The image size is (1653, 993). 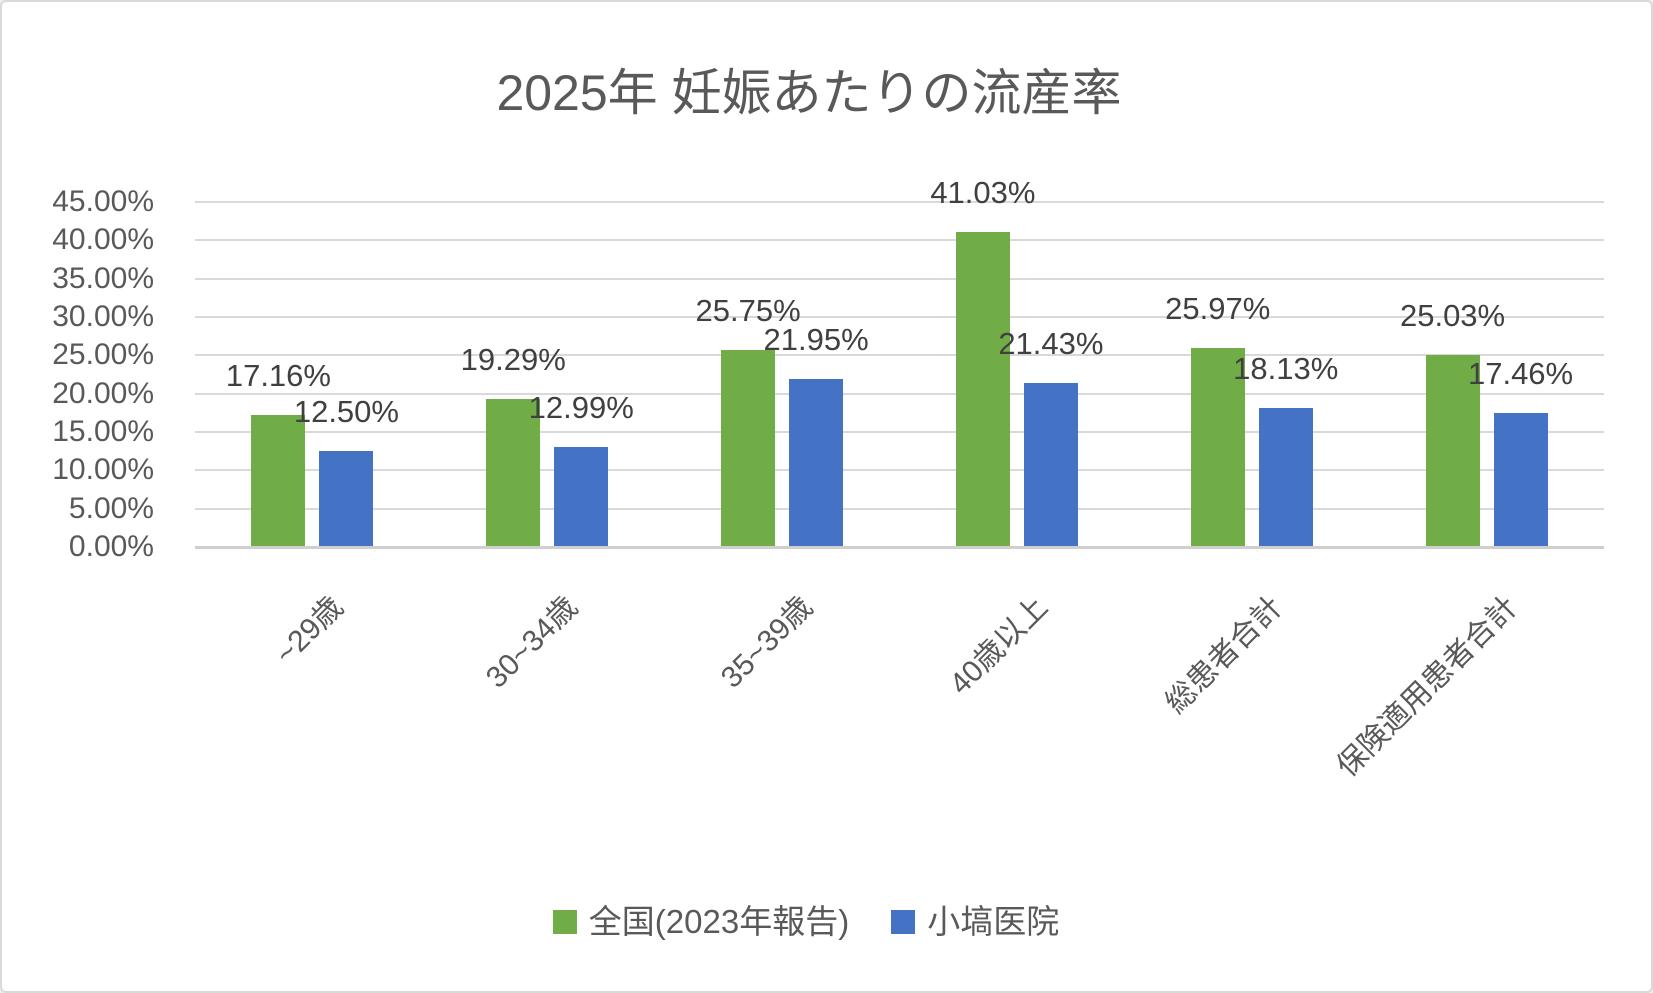 I want to click on category-label: 保険適用患者合計, so click(x=1427, y=687).